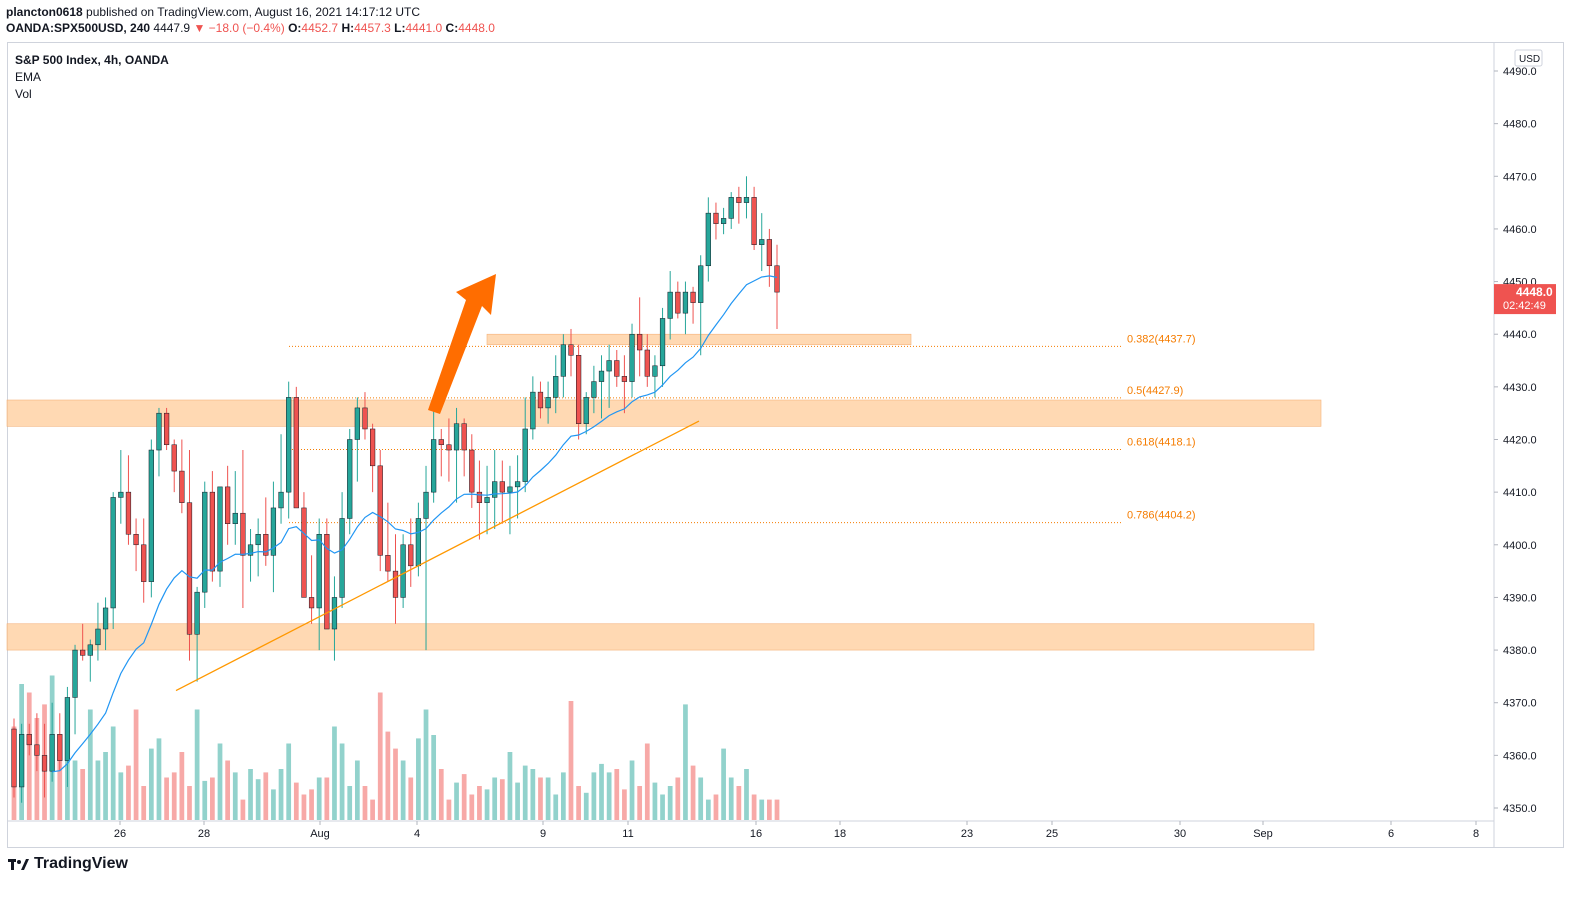 The image size is (1591, 897). I want to click on legend-vol: Vol, so click(23, 94).